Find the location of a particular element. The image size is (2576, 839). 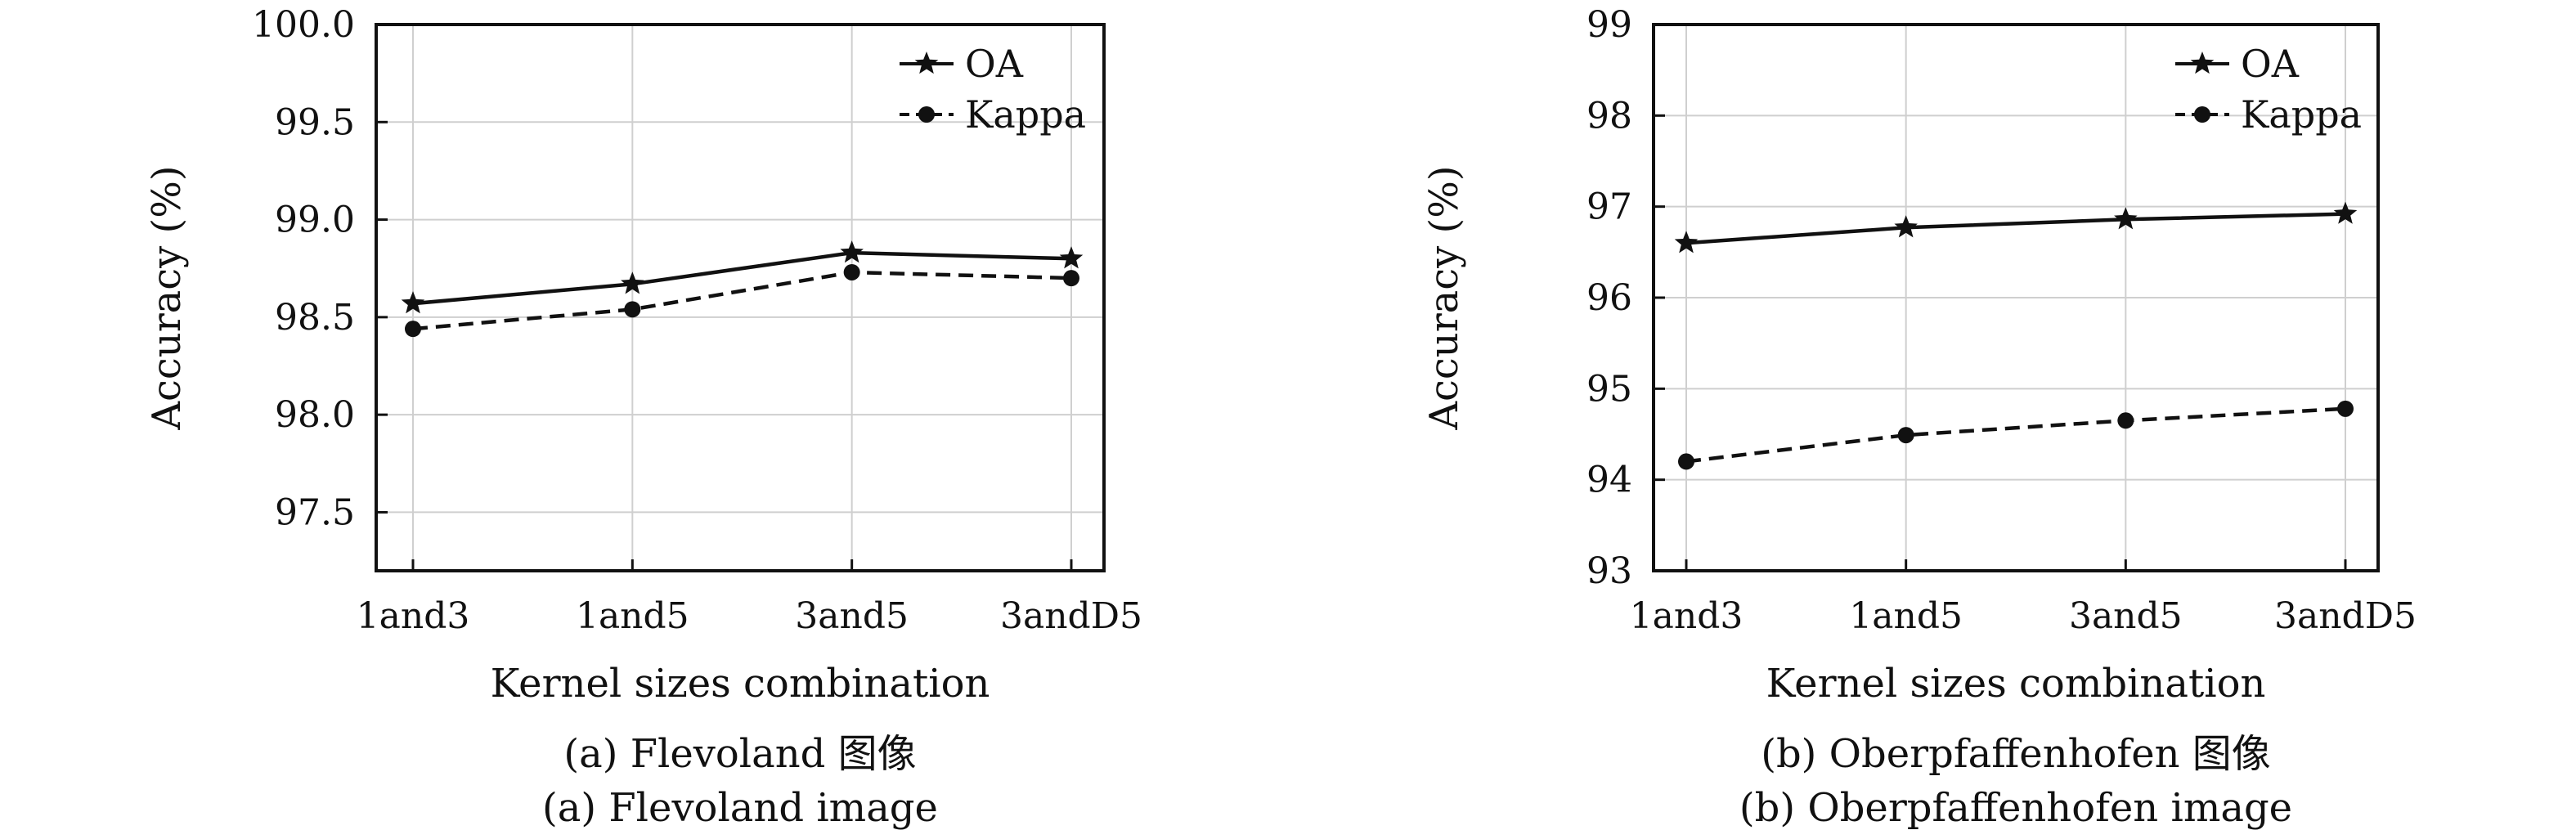

y-tick-label: 93 is located at coordinates (1609, 571).